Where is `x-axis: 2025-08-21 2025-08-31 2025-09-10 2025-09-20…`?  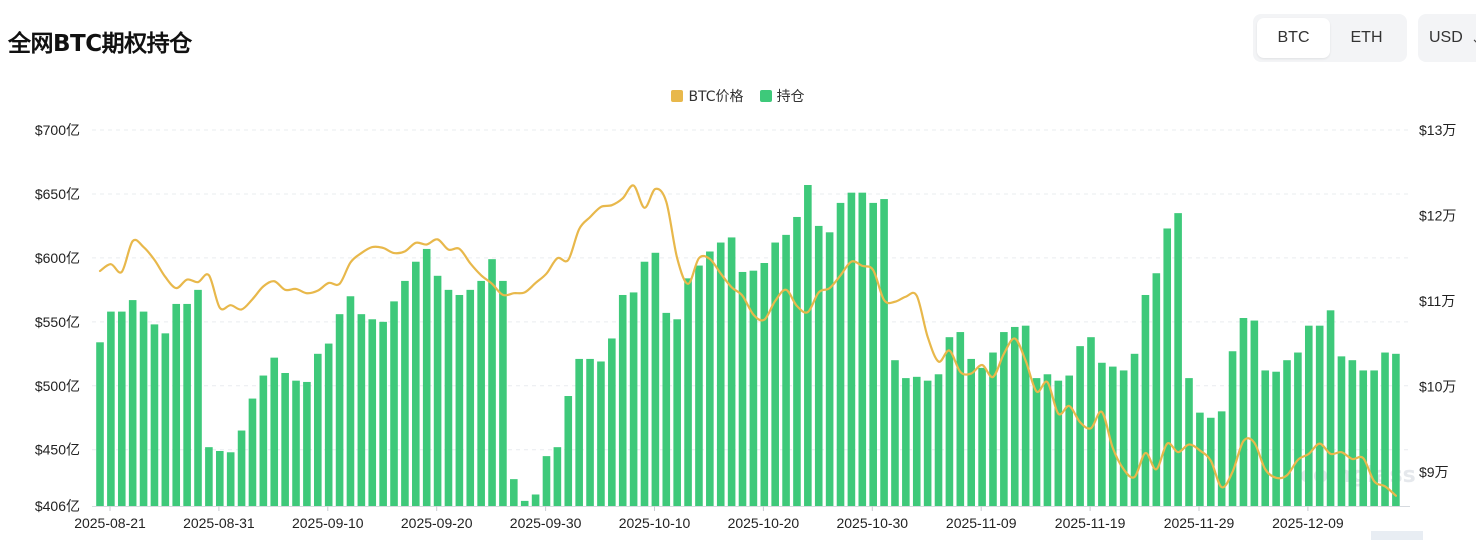 x-axis: 2025-08-21 2025-08-31 2025-09-10 2025-09-20… is located at coordinates (742, 518).